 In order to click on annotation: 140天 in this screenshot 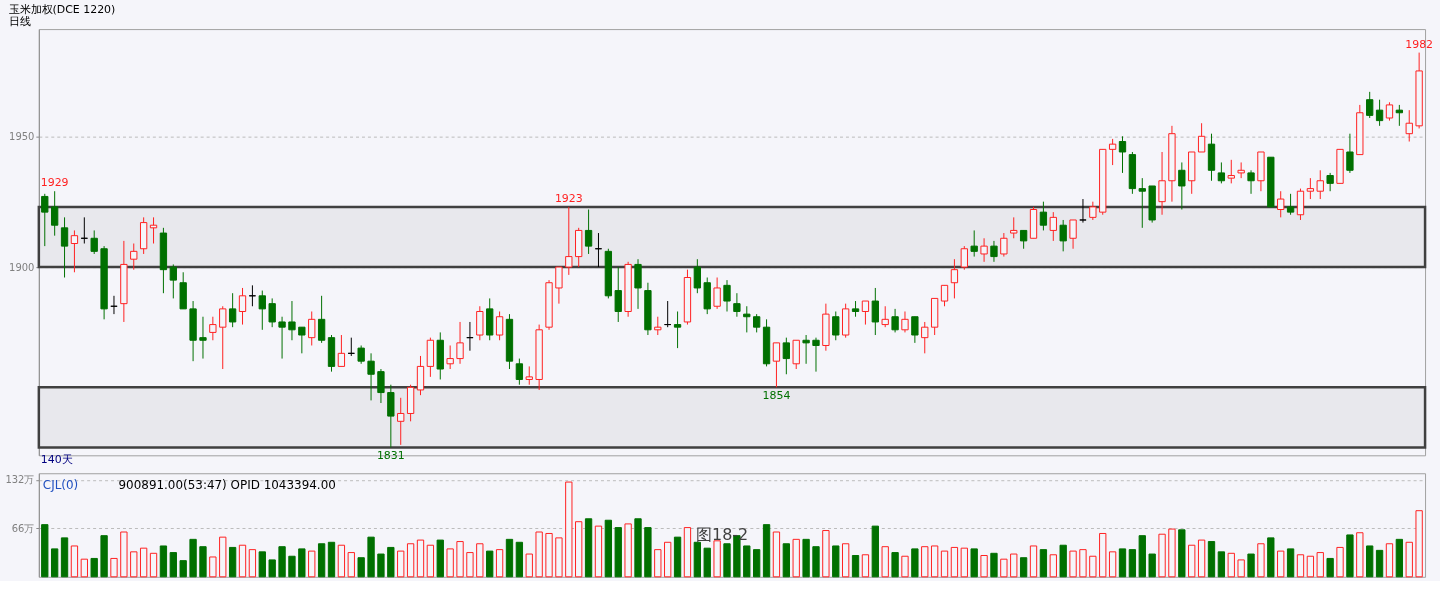, I will do `click(56, 460)`.